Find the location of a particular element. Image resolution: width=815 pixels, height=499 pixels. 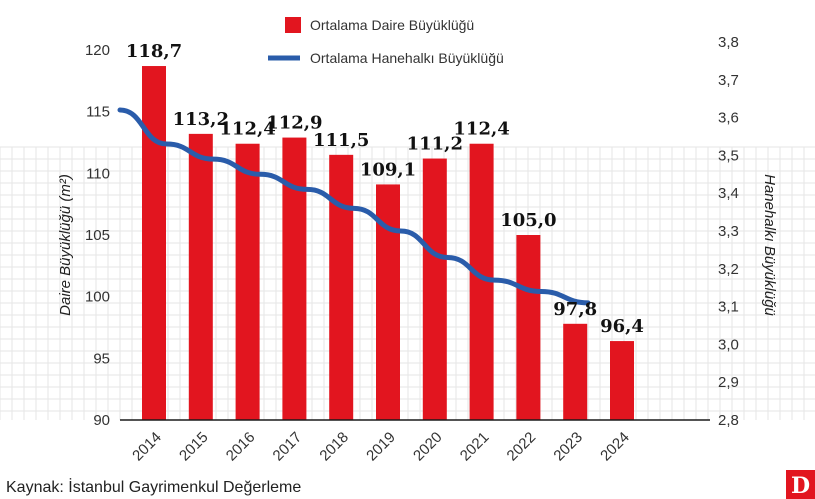

source-note: Kaynak: İstanbul Gayrimenkul Değerleme is located at coordinates (153, 486).